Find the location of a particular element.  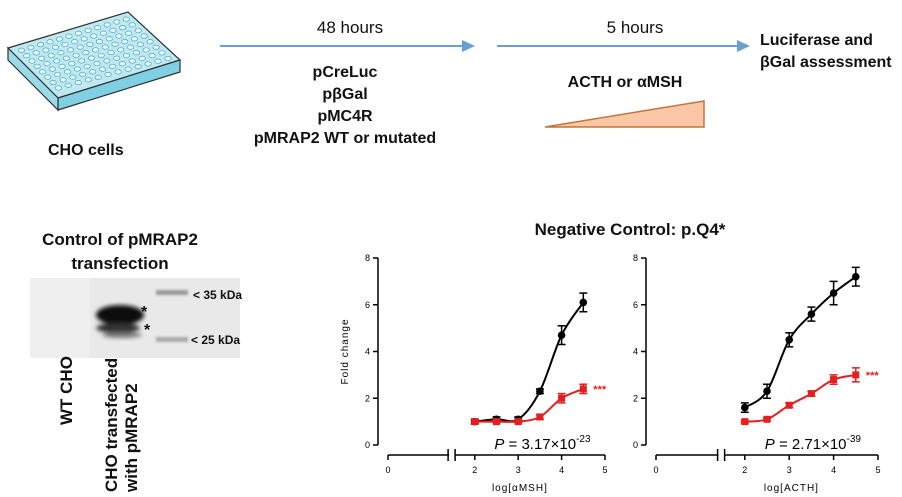

y-tick-label: 8 is located at coordinates (635, 258).